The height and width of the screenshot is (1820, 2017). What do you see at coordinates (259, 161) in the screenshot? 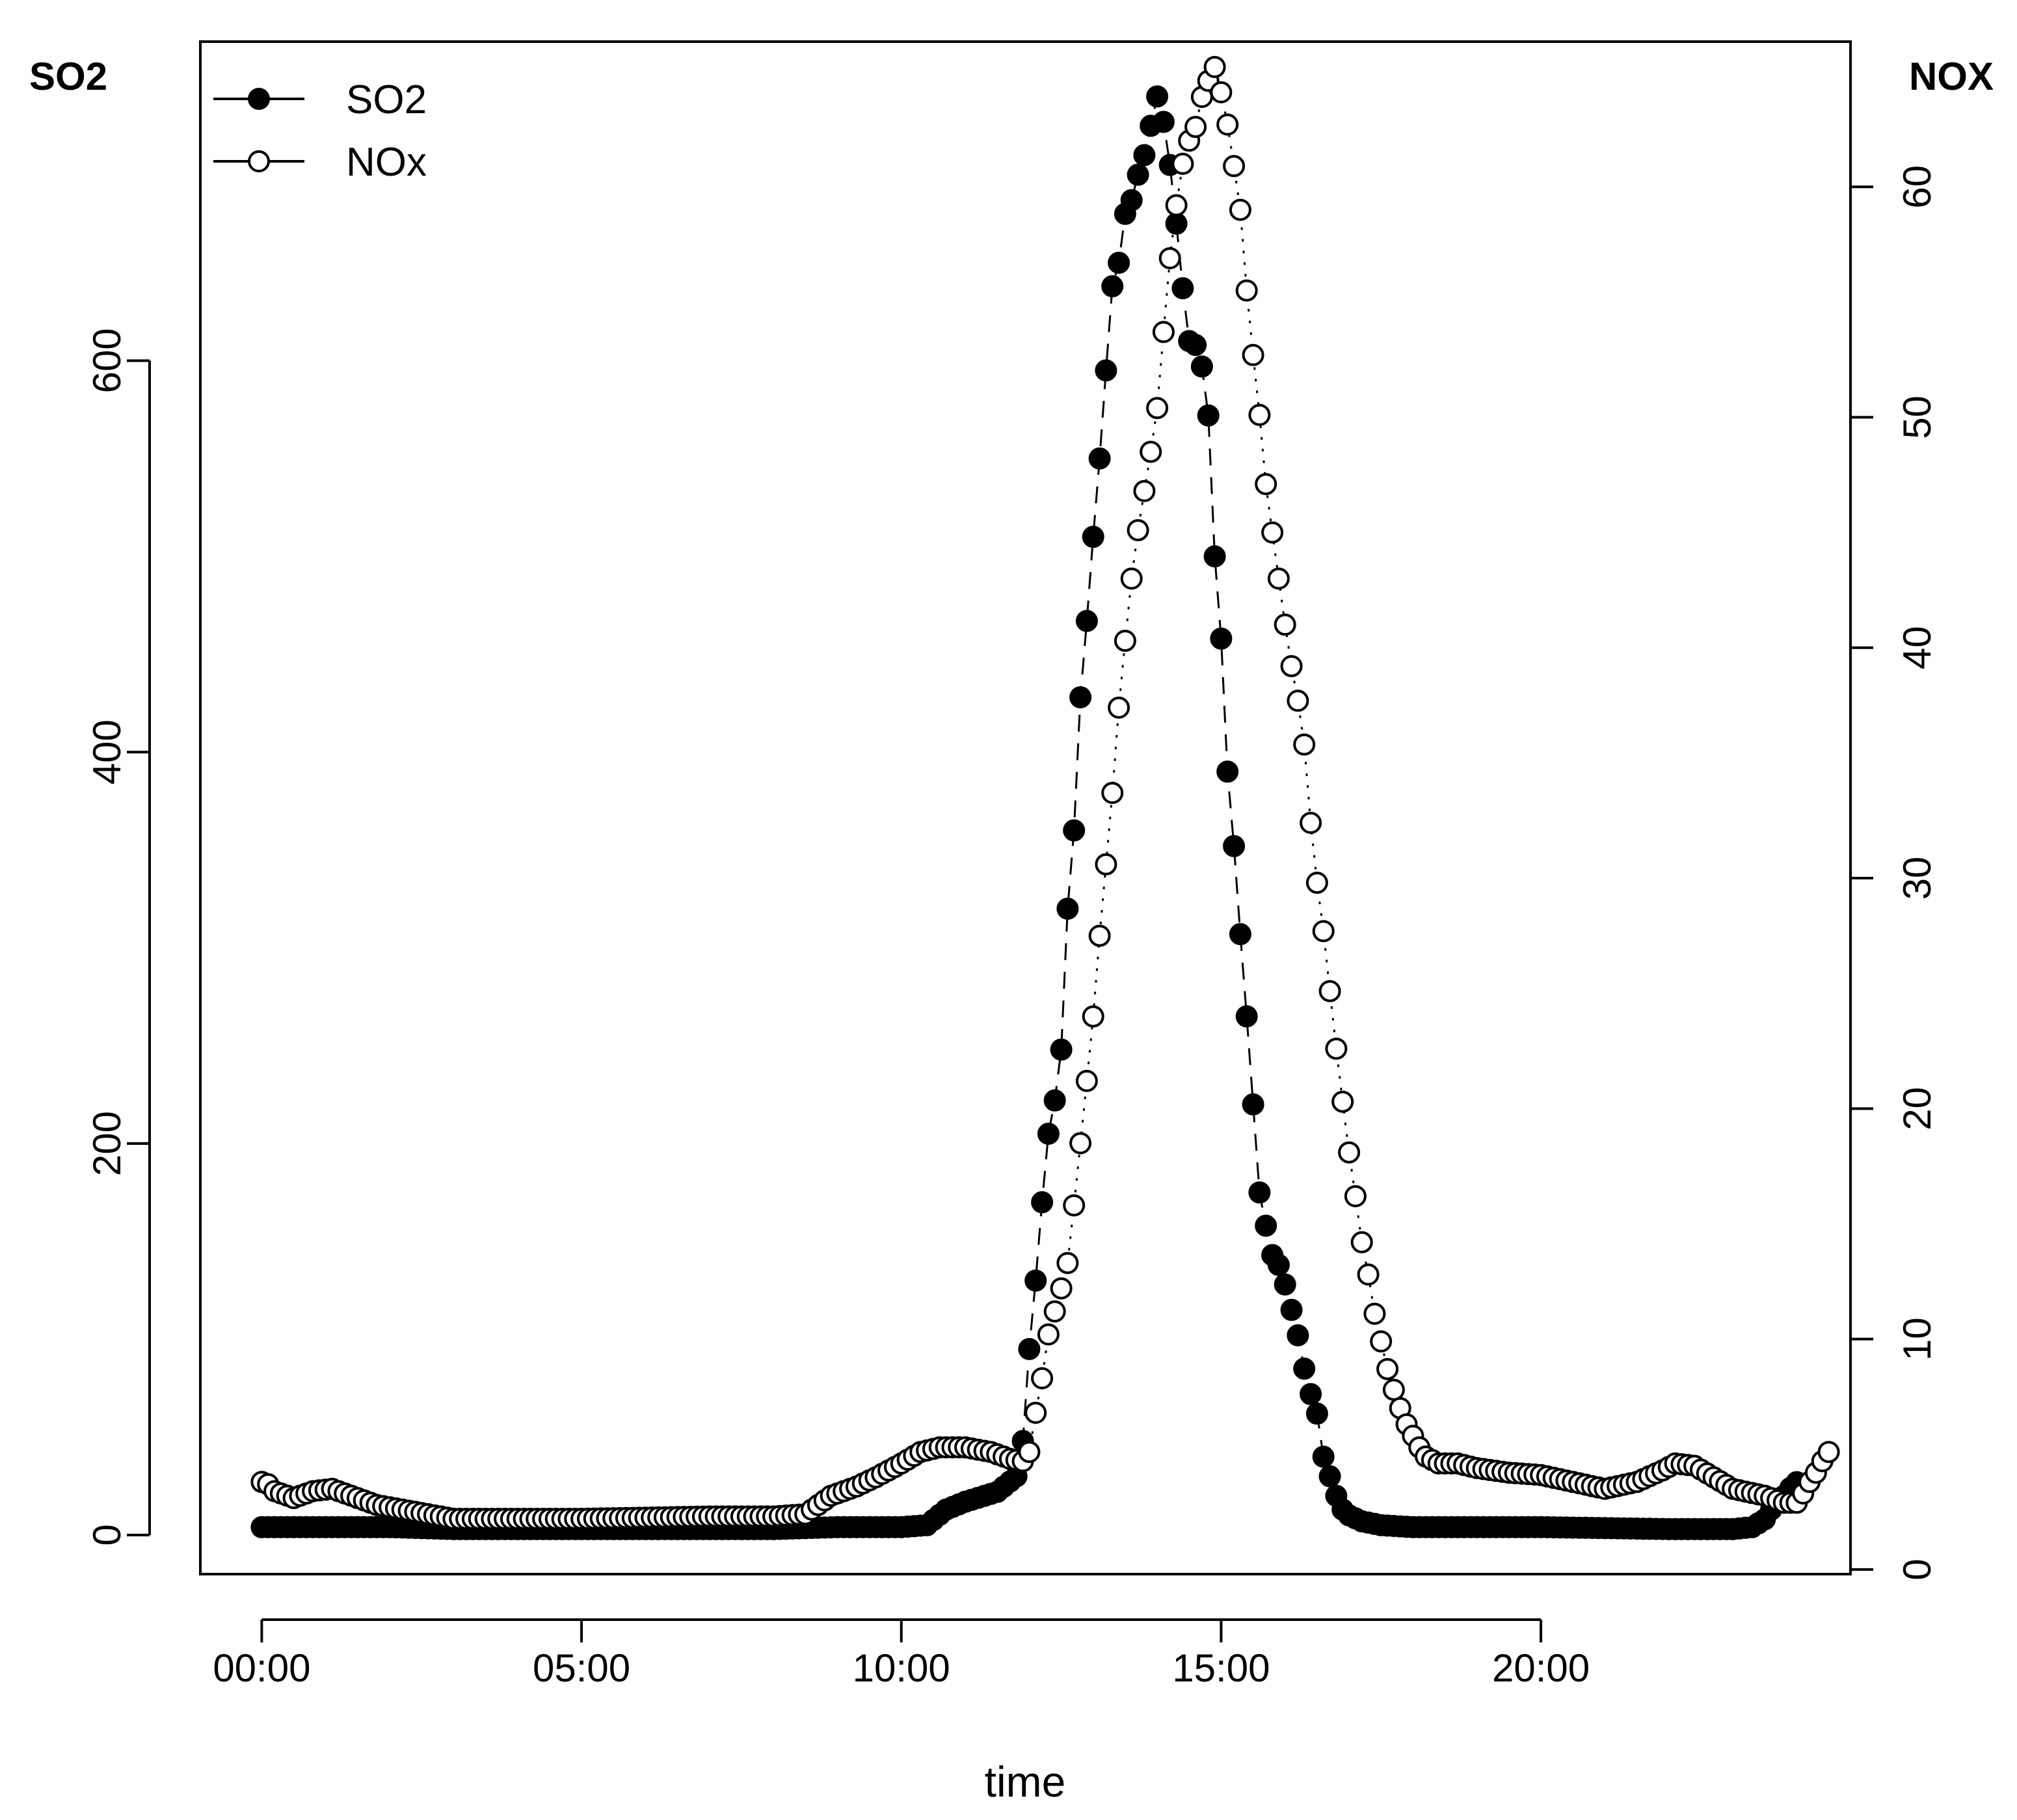
I see `legend-marker-nox` at bounding box center [259, 161].